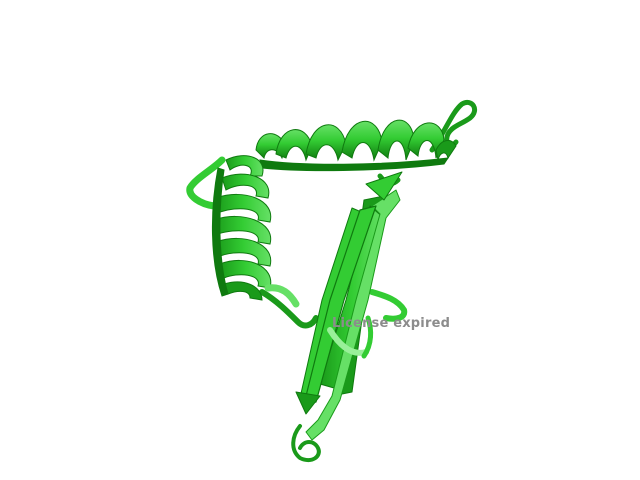 The image size is (640, 480). What do you see at coordinates (306, 443) in the screenshot?
I see `coil-lower-loop` at bounding box center [306, 443].